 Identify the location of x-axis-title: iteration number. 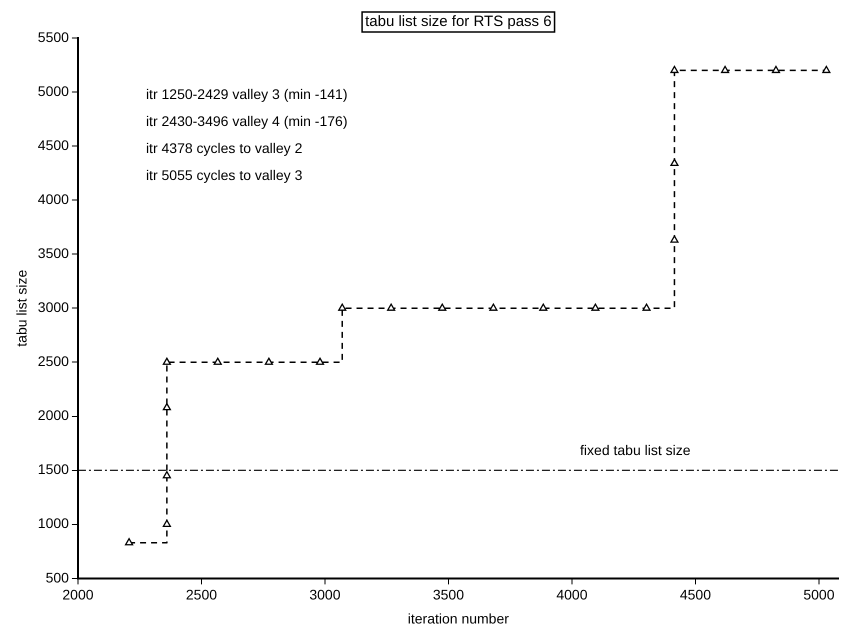
(459, 618).